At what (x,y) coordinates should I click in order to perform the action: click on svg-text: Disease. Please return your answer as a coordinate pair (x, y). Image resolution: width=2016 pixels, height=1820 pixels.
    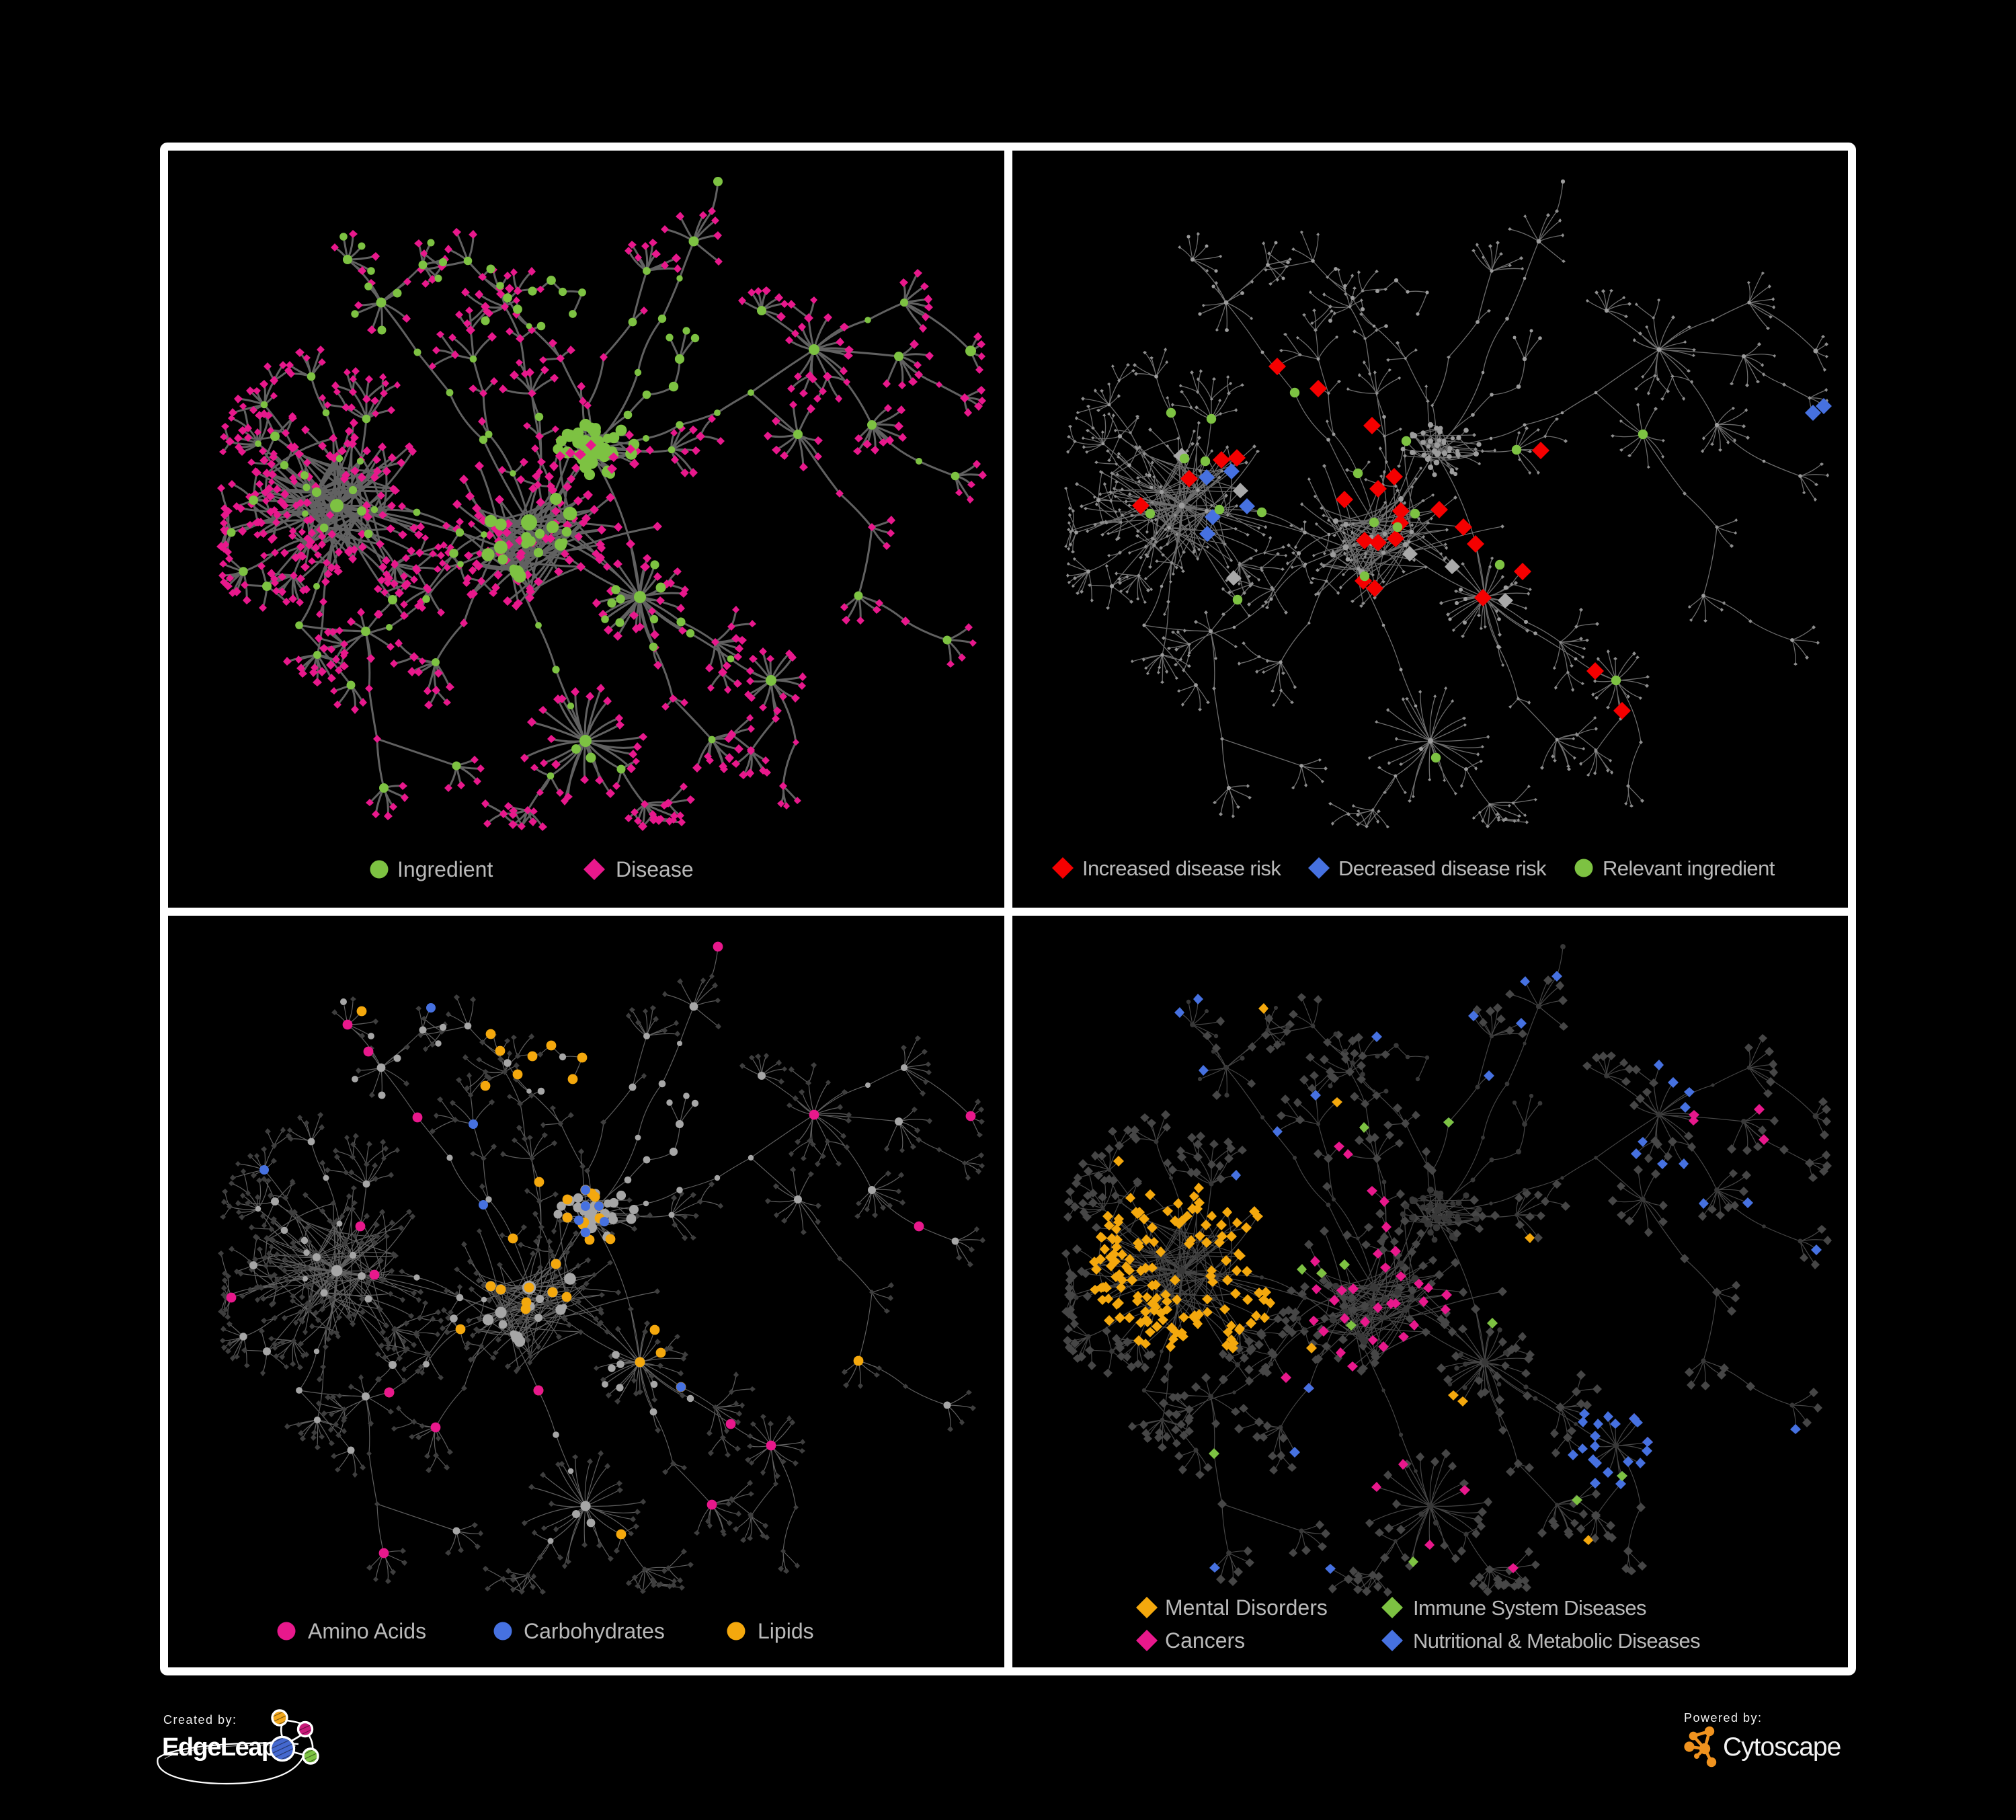
    Looking at the image, I should click on (655, 869).